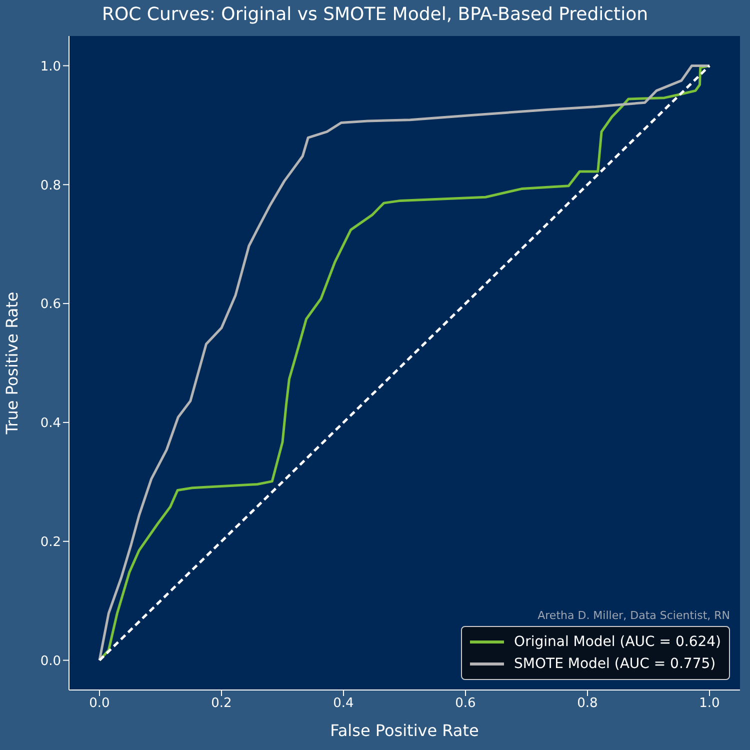  What do you see at coordinates (50, 661) in the screenshot?
I see `y-tick-label: 0.0` at bounding box center [50, 661].